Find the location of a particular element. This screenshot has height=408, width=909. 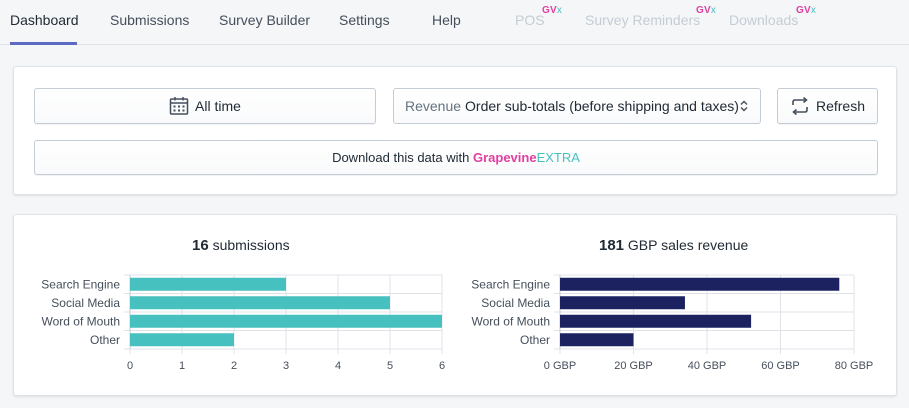

date-range-button: All time is located at coordinates (205, 106).